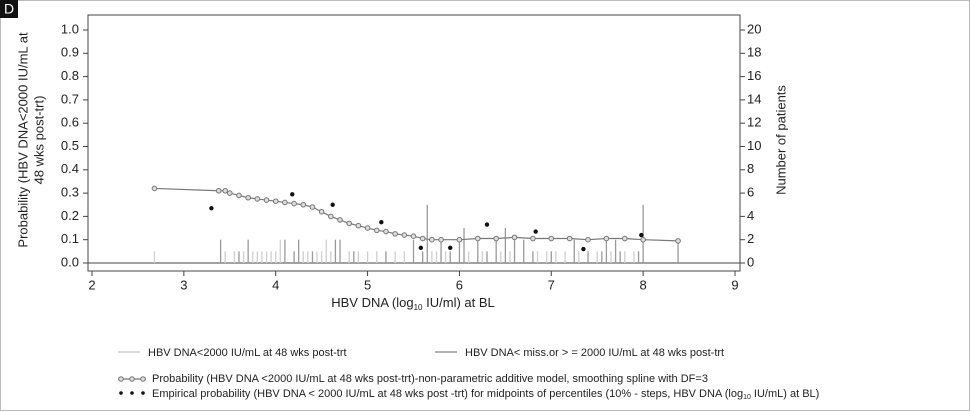 This screenshot has height=412, width=971. I want to click on y2-tick-label: 10, so click(754, 145).